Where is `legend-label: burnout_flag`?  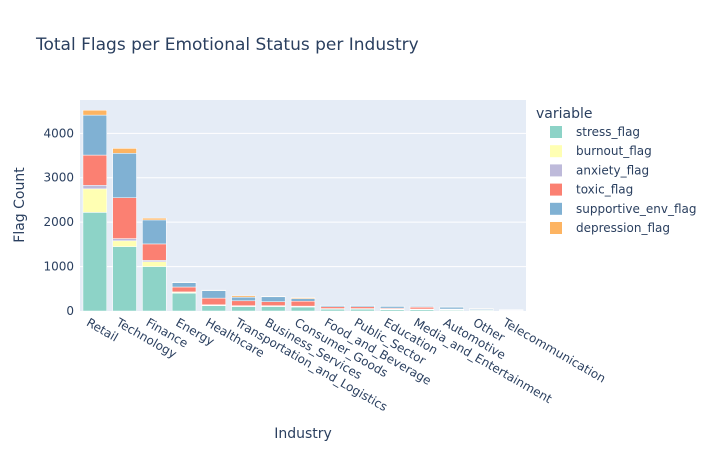 legend-label: burnout_flag is located at coordinates (614, 151).